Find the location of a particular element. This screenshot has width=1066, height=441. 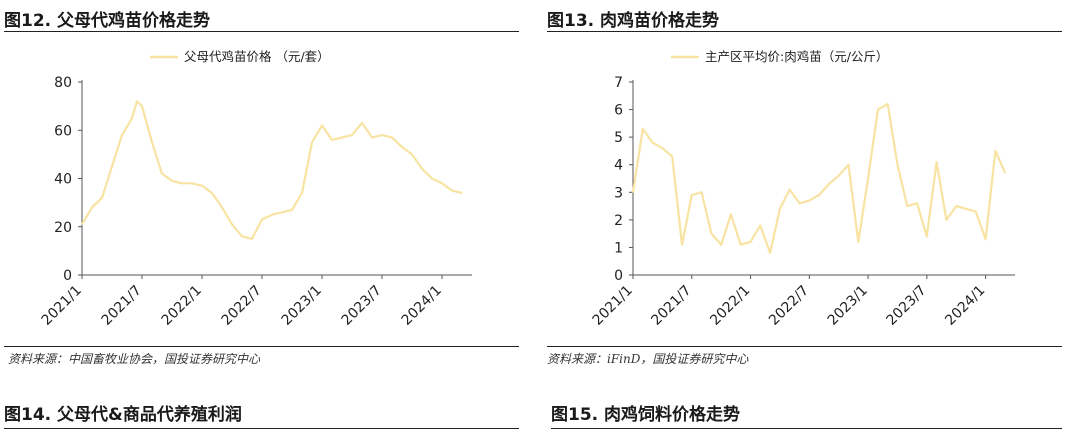

y-tick-label: 40 is located at coordinates (63, 180).